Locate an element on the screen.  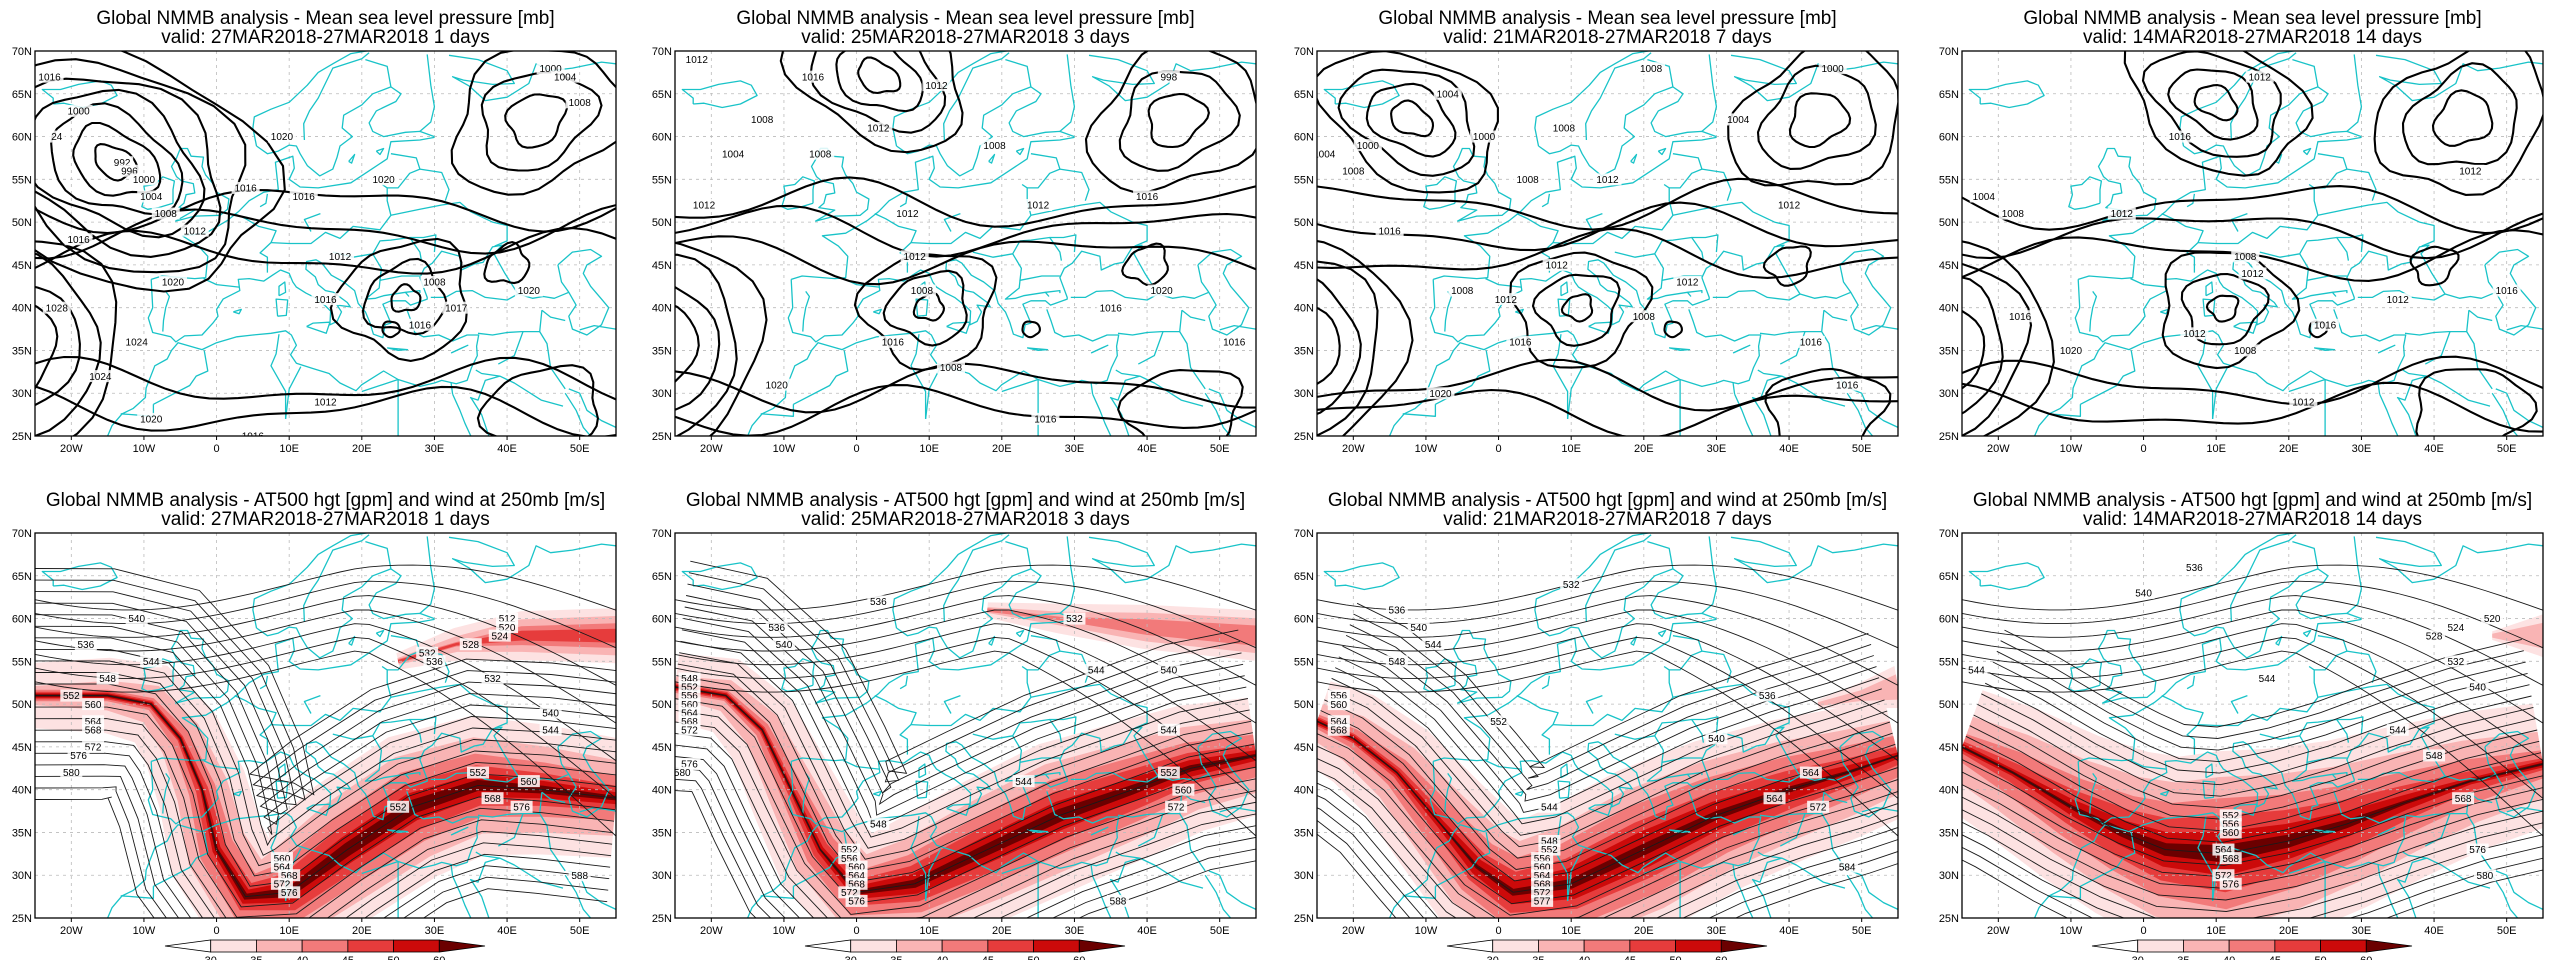
colorbar-tick-label: 35 is located at coordinates (1538, 957).